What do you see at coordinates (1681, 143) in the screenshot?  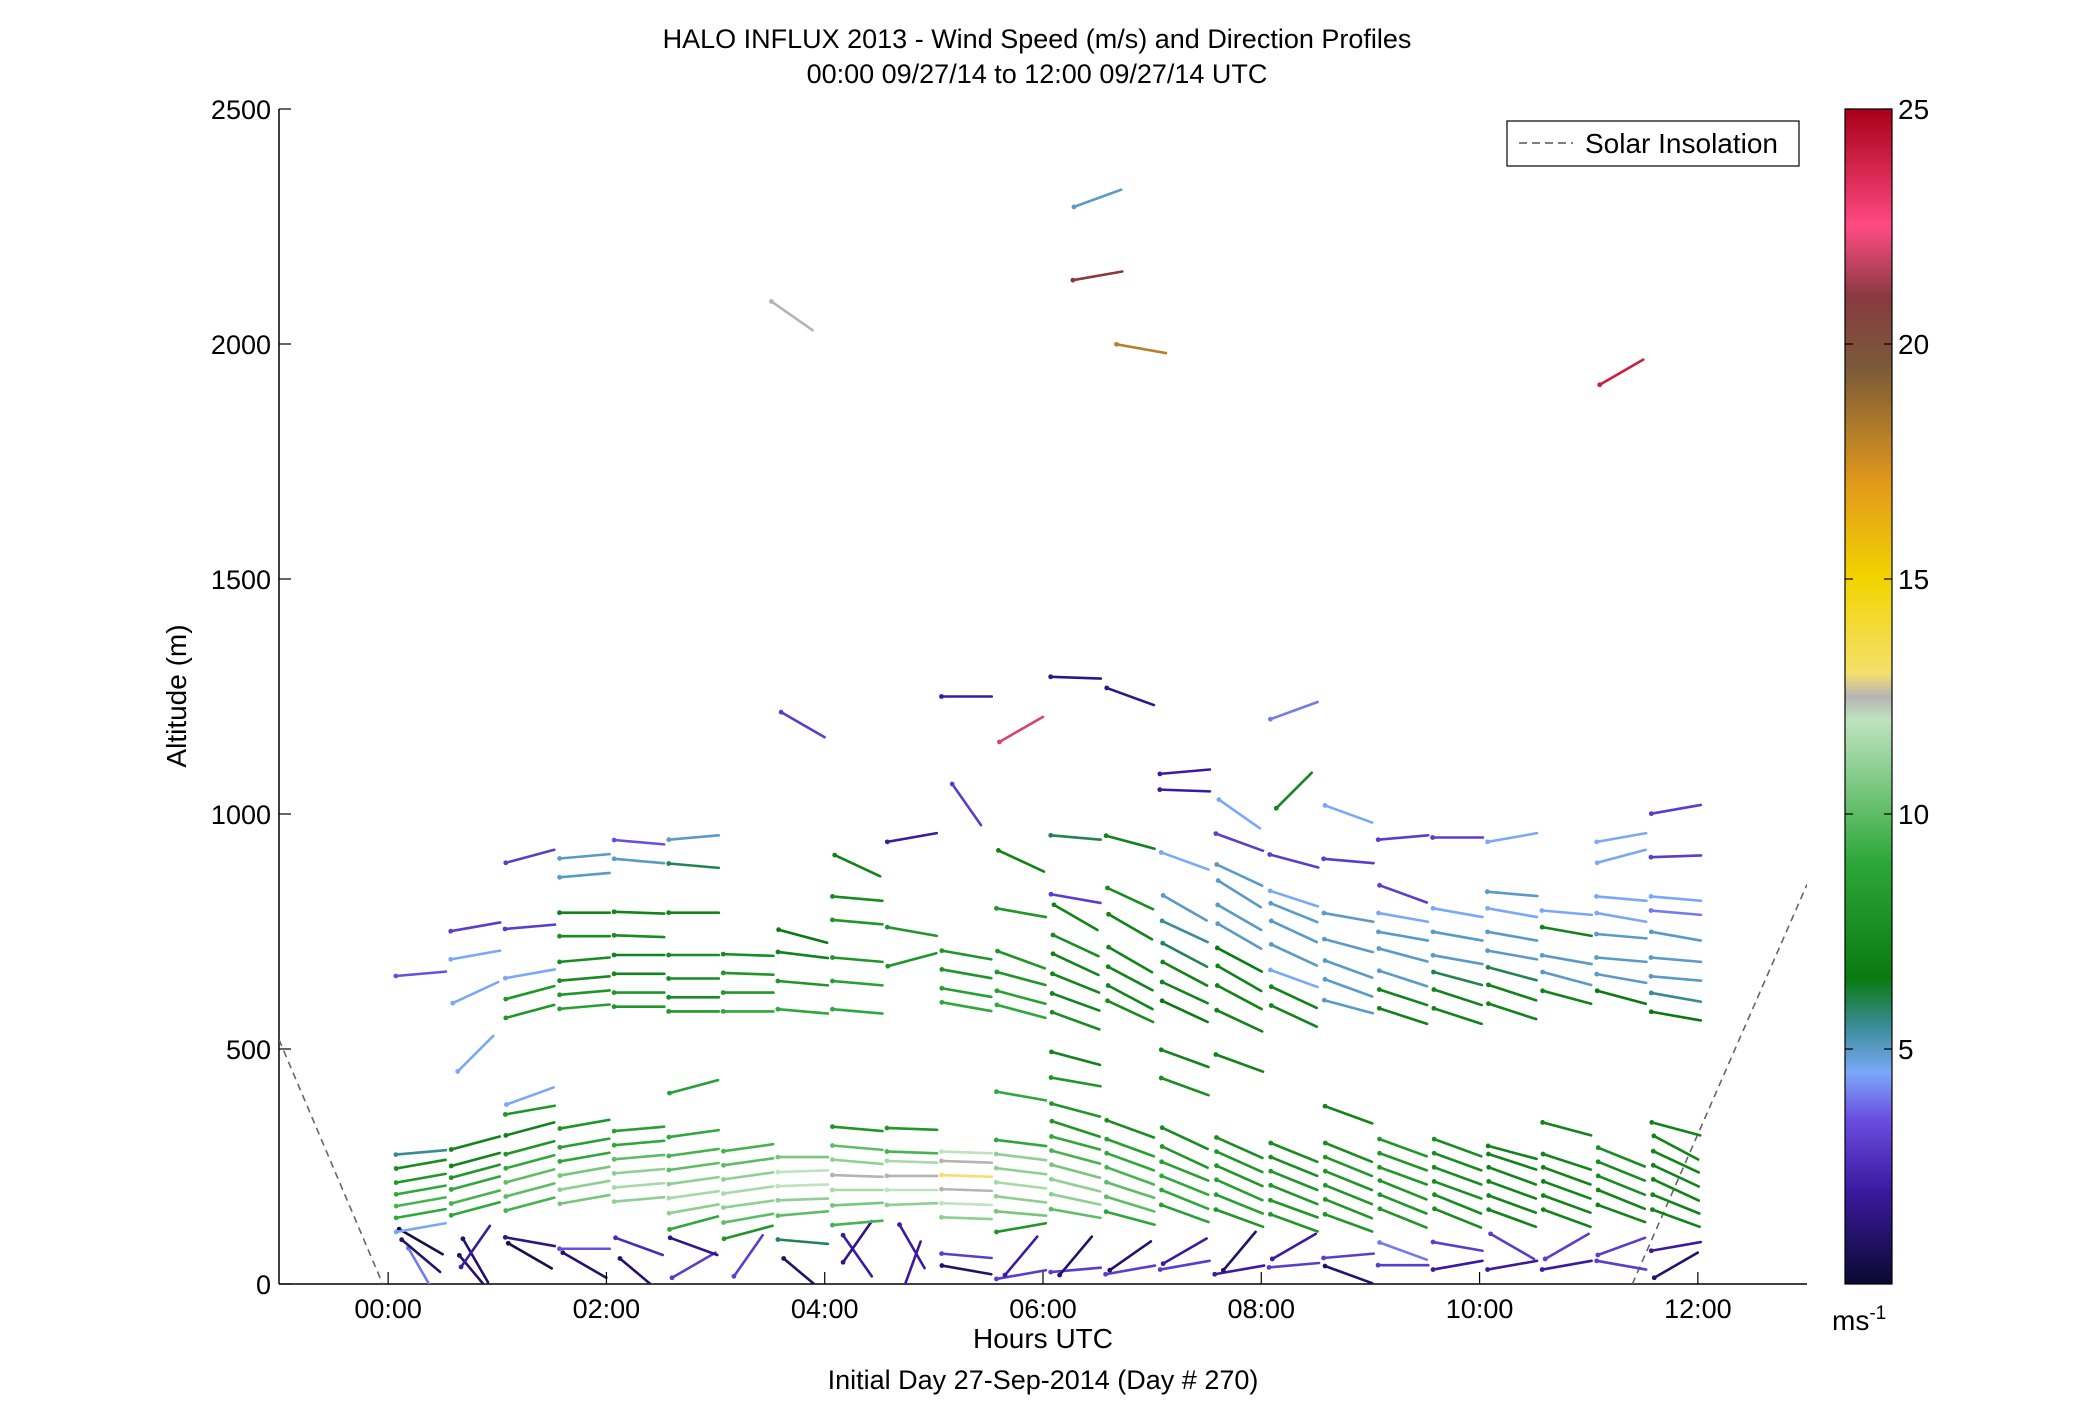 I see `legend-solar-label: Solar Insolation` at bounding box center [1681, 143].